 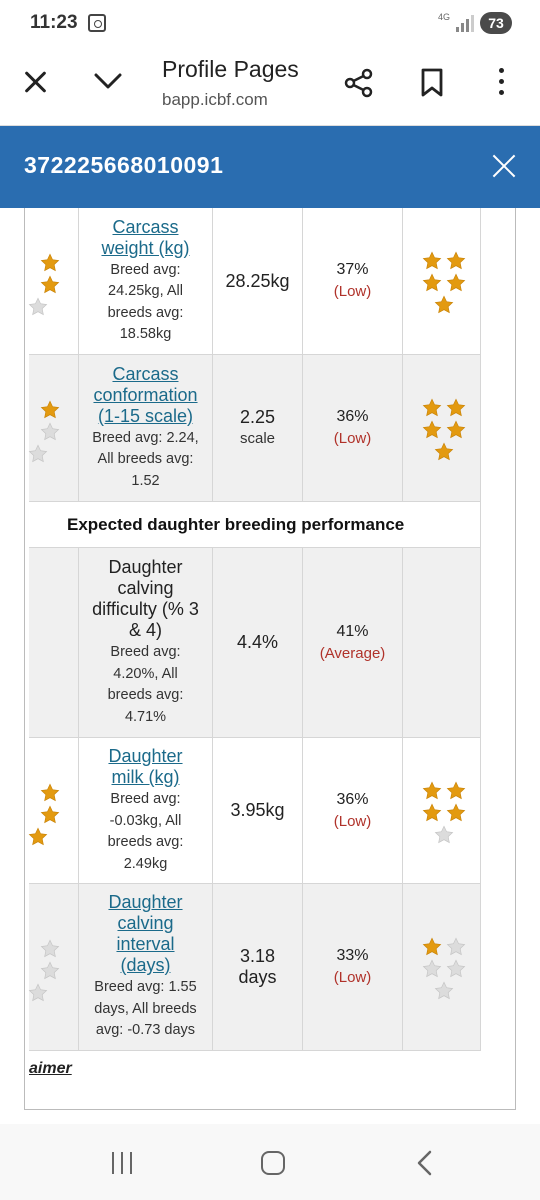 What do you see at coordinates (215, 99) in the screenshot?
I see `page-url: bapp.icbf.com` at bounding box center [215, 99].